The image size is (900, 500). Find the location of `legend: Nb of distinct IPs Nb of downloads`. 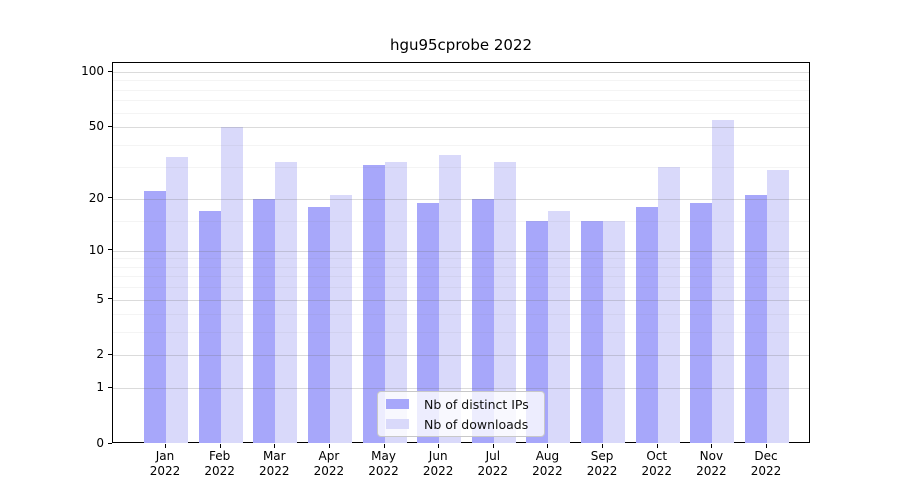

legend: Nb of distinct IPs Nb of downloads is located at coordinates (461, 414).